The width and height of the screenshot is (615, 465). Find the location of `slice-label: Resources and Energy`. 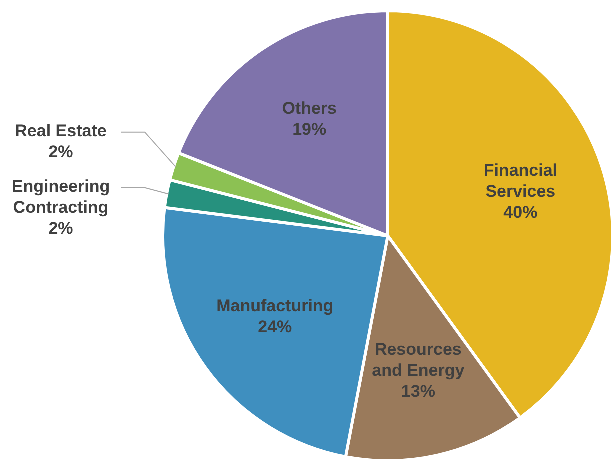

slice-label: Resources and Energy is located at coordinates (419, 360).